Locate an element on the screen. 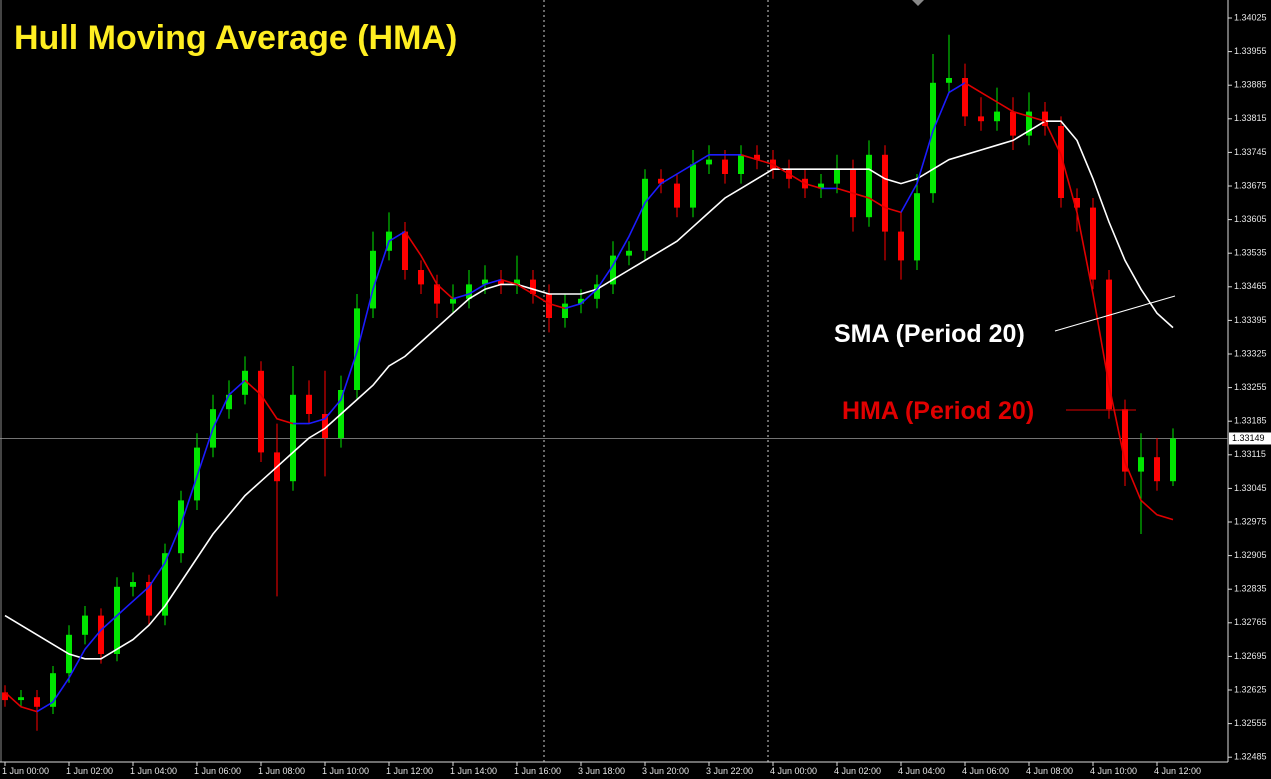 The width and height of the screenshot is (1271, 779). x-tick-label: 3 Jun 22:00 is located at coordinates (729, 771).